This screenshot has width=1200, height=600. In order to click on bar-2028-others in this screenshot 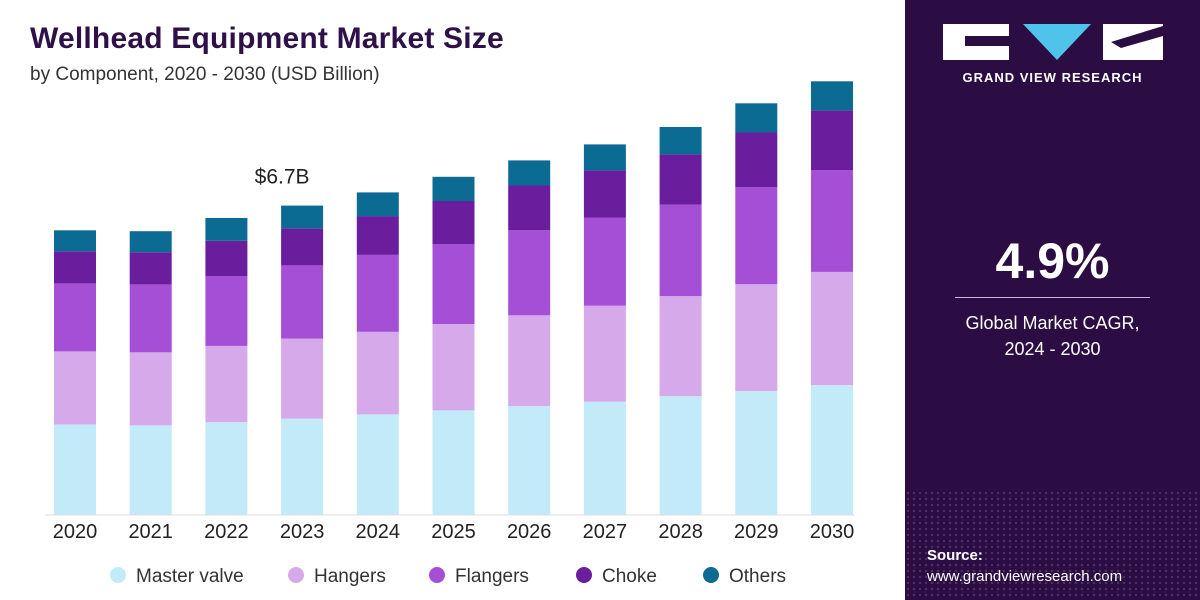, I will do `click(680, 141)`.